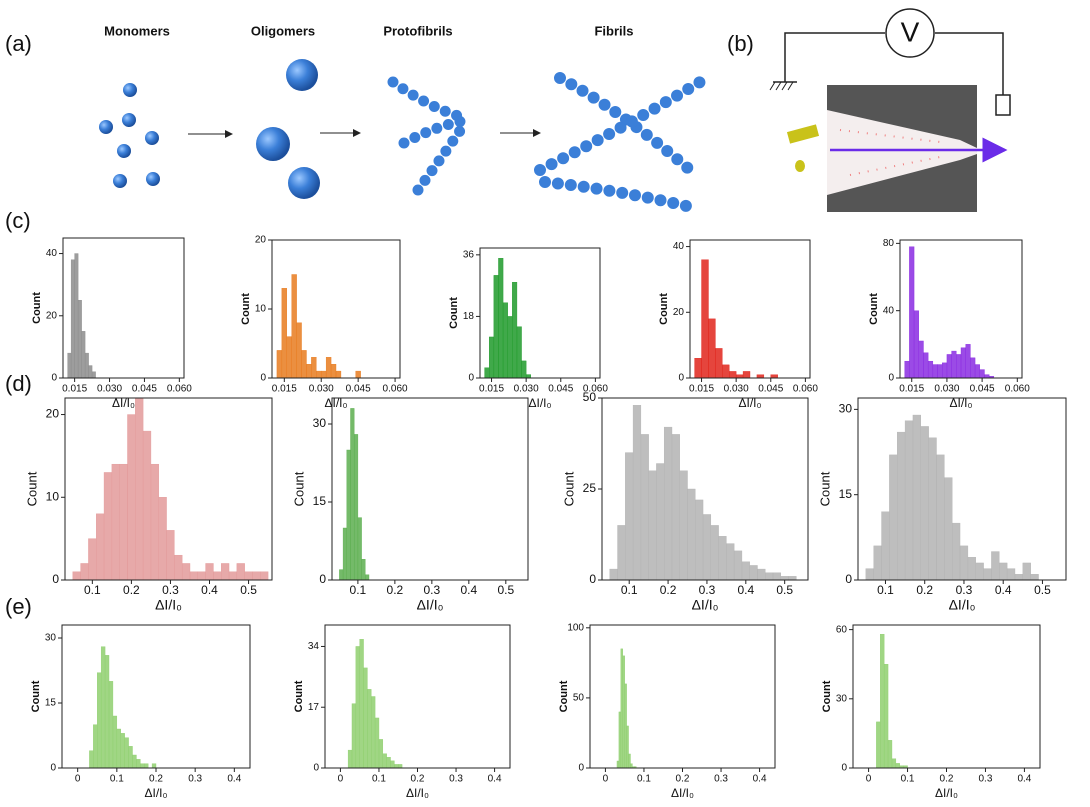 The image size is (1090, 807). I want to click on histogram-panel: 0 0.1 0.2 0.3 0.4 0 30 60 ΔI/I₀ Count, so click(931, 712).